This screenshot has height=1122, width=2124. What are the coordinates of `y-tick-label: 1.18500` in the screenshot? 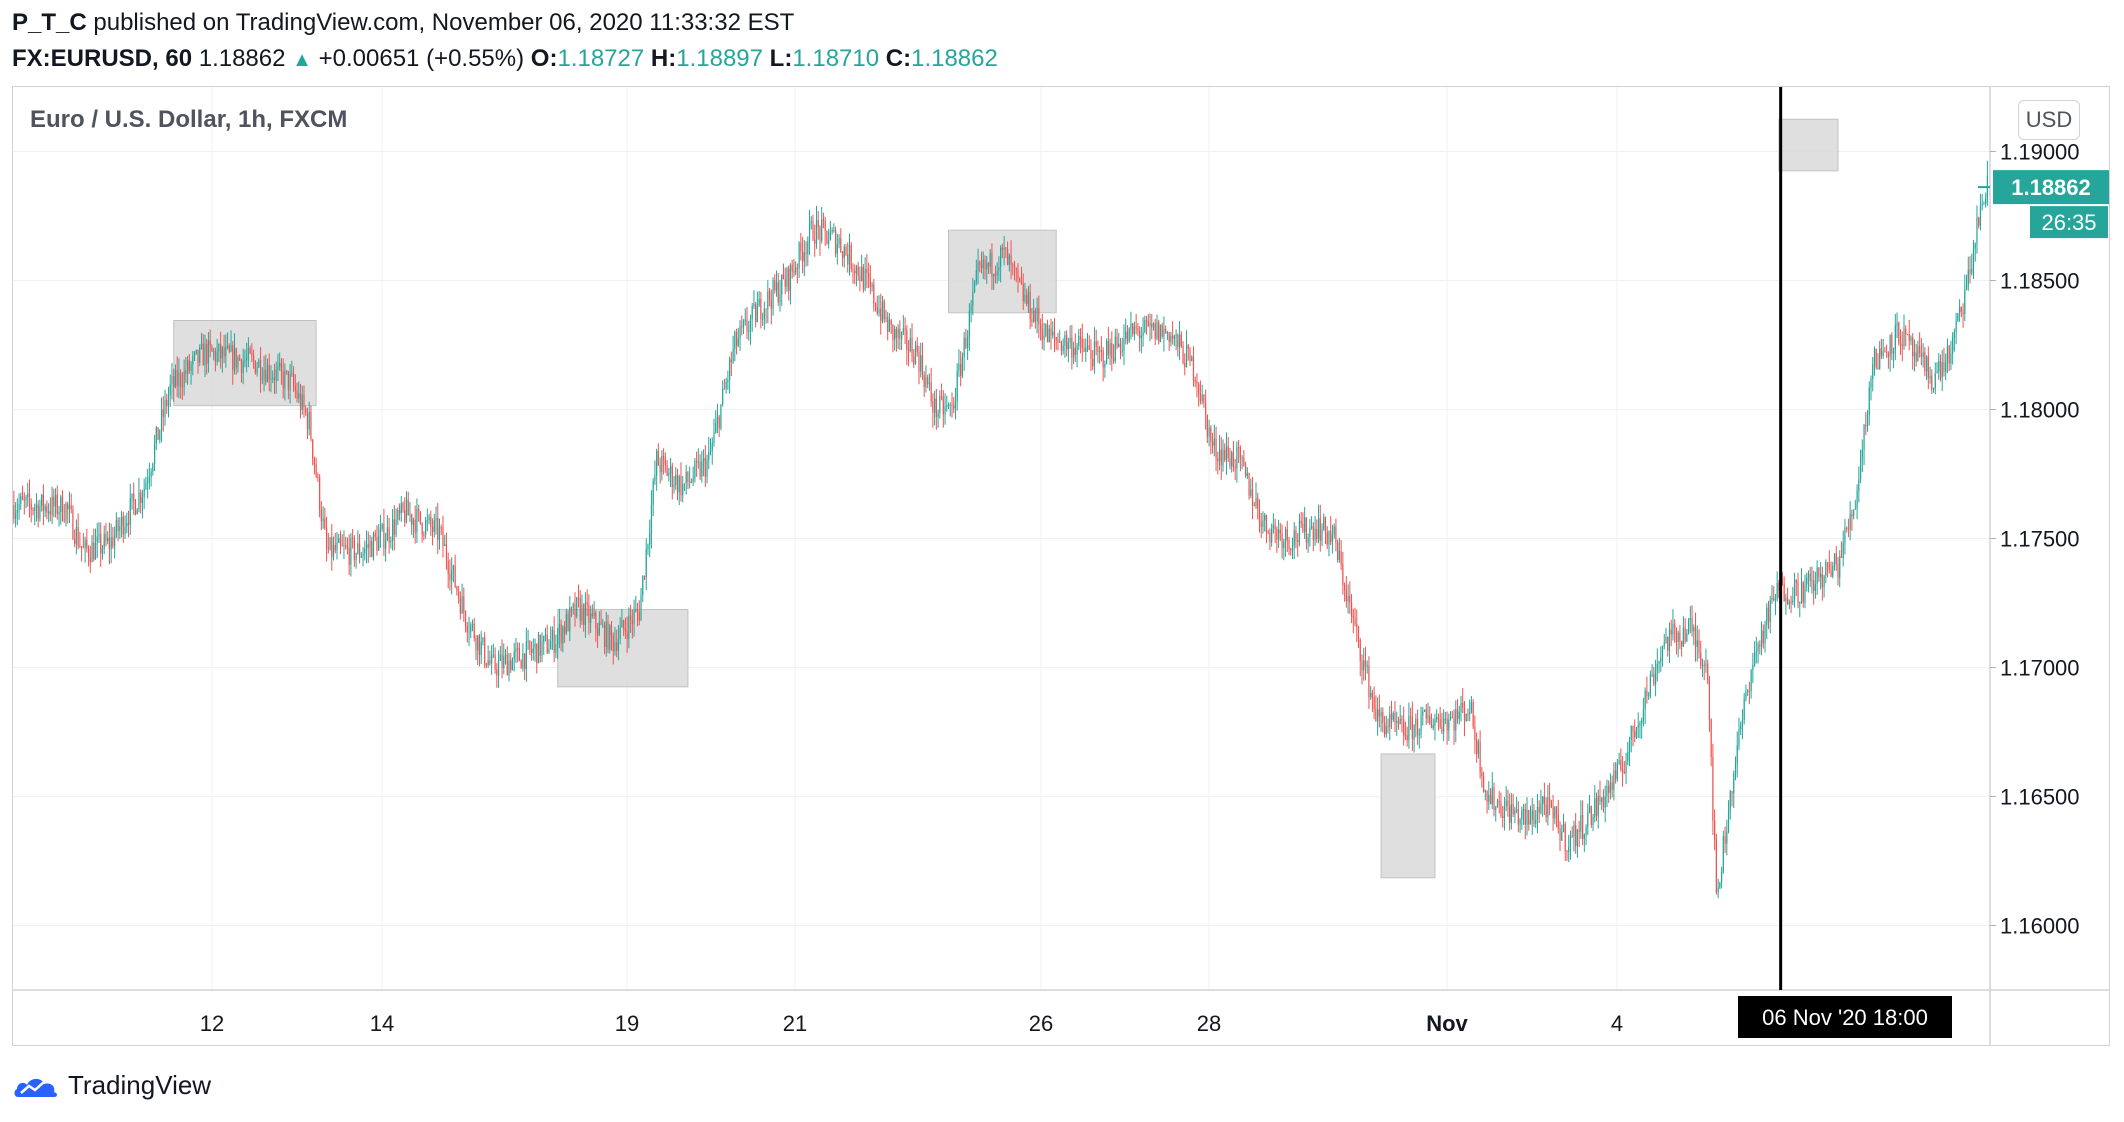 It's located at (2040, 281).